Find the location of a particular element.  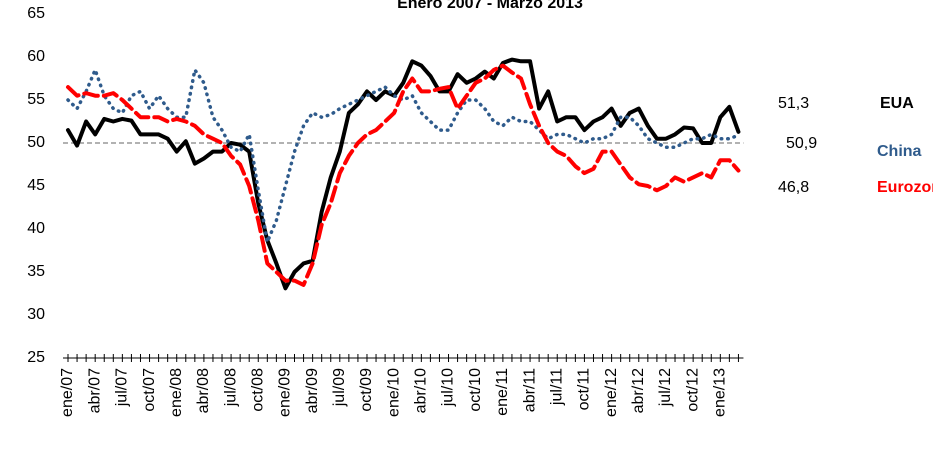

x-tick-label: jul/09 is located at coordinates (339, 387).